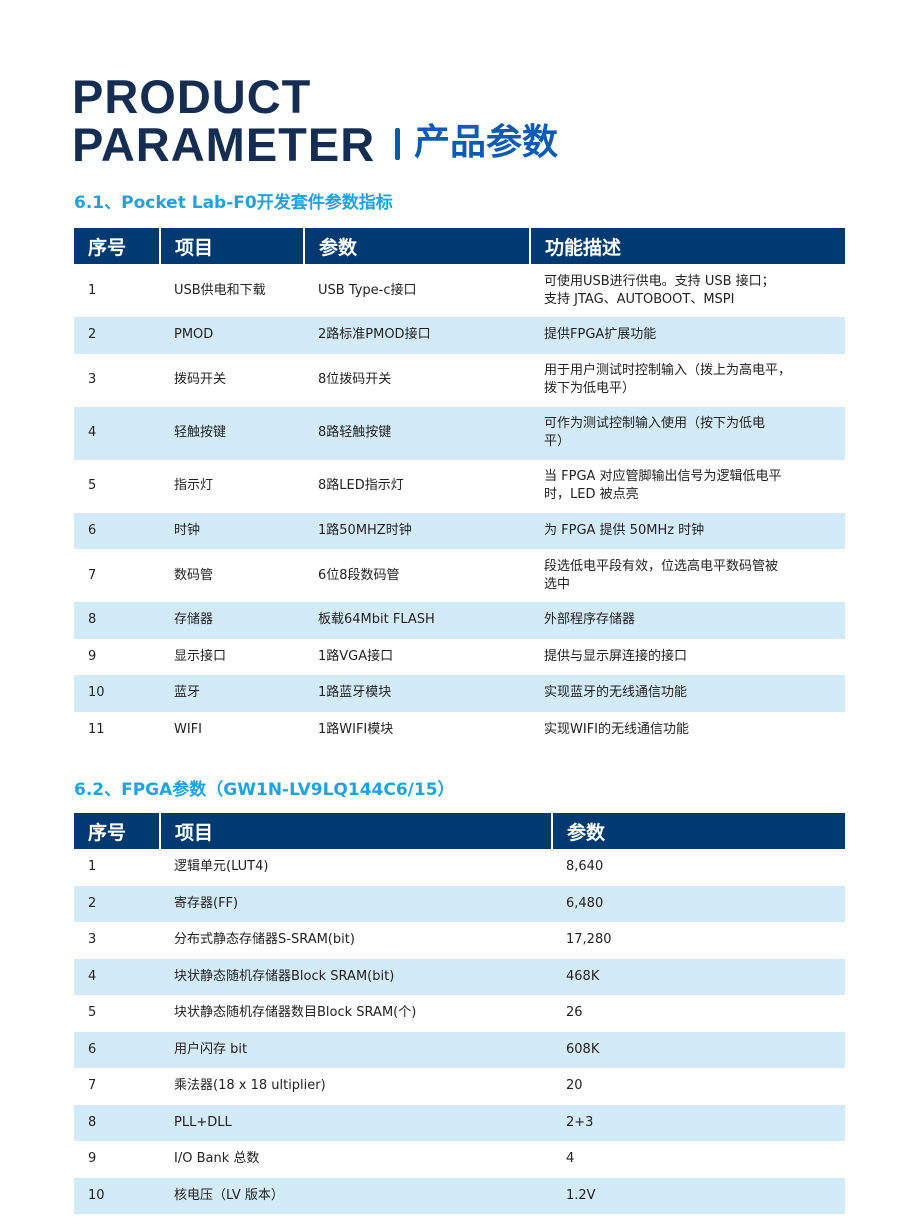 The image size is (919, 1228). I want to click on table-cell: 1路VGA接口, so click(356, 656).